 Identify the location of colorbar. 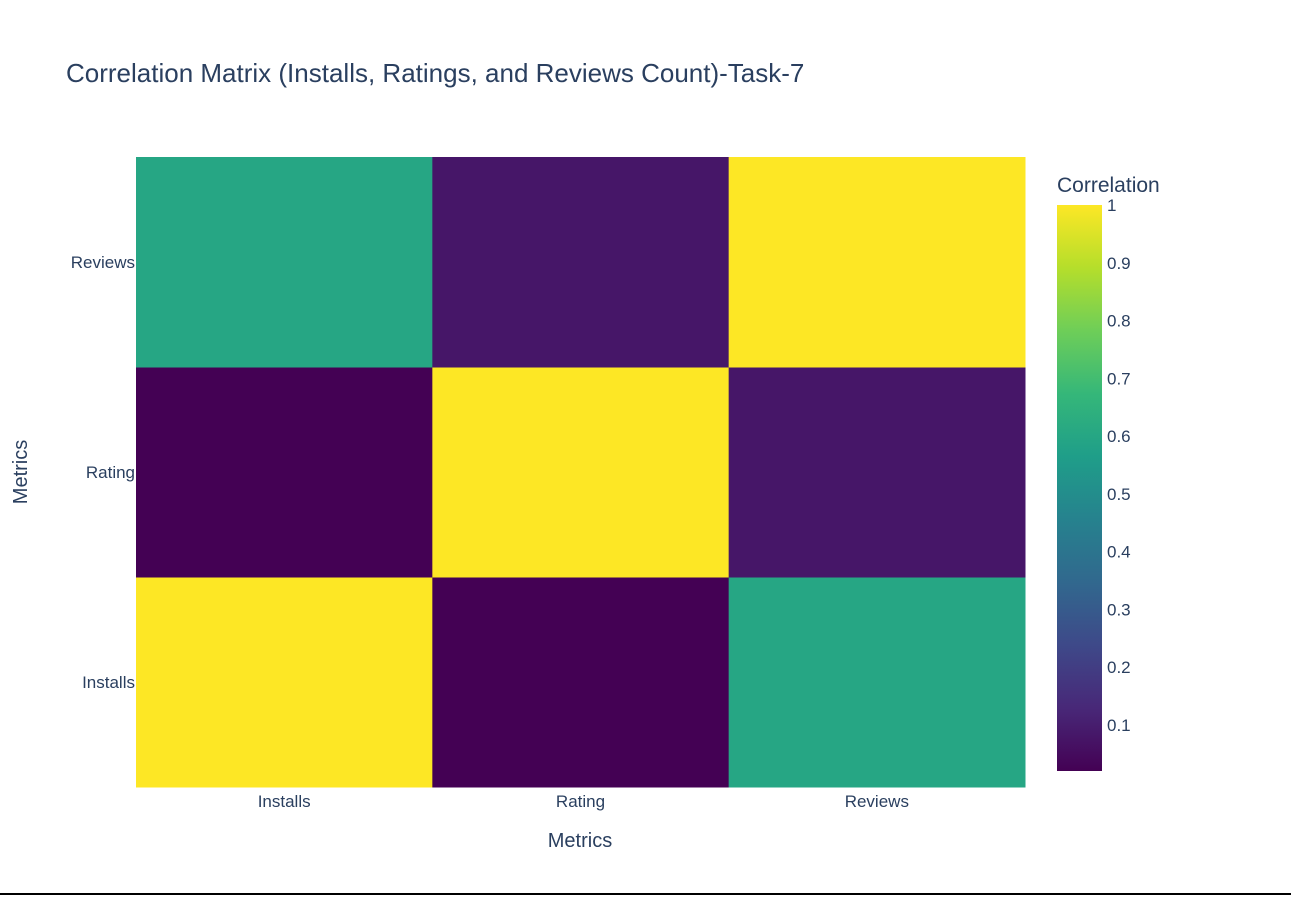
(1079, 488).